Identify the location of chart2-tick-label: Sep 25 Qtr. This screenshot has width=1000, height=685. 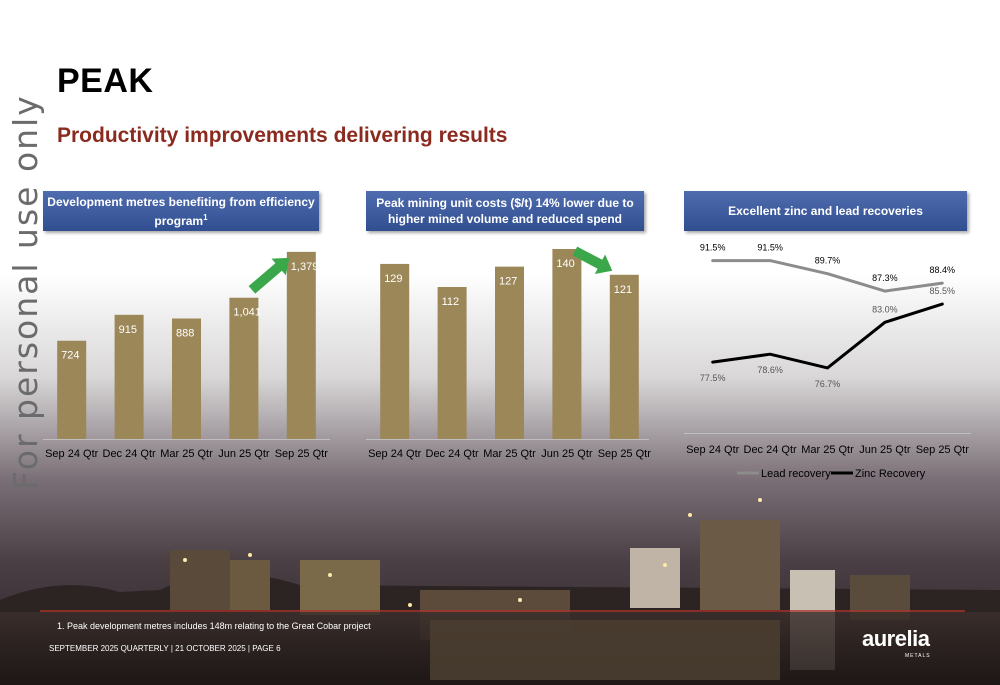
(625, 454).